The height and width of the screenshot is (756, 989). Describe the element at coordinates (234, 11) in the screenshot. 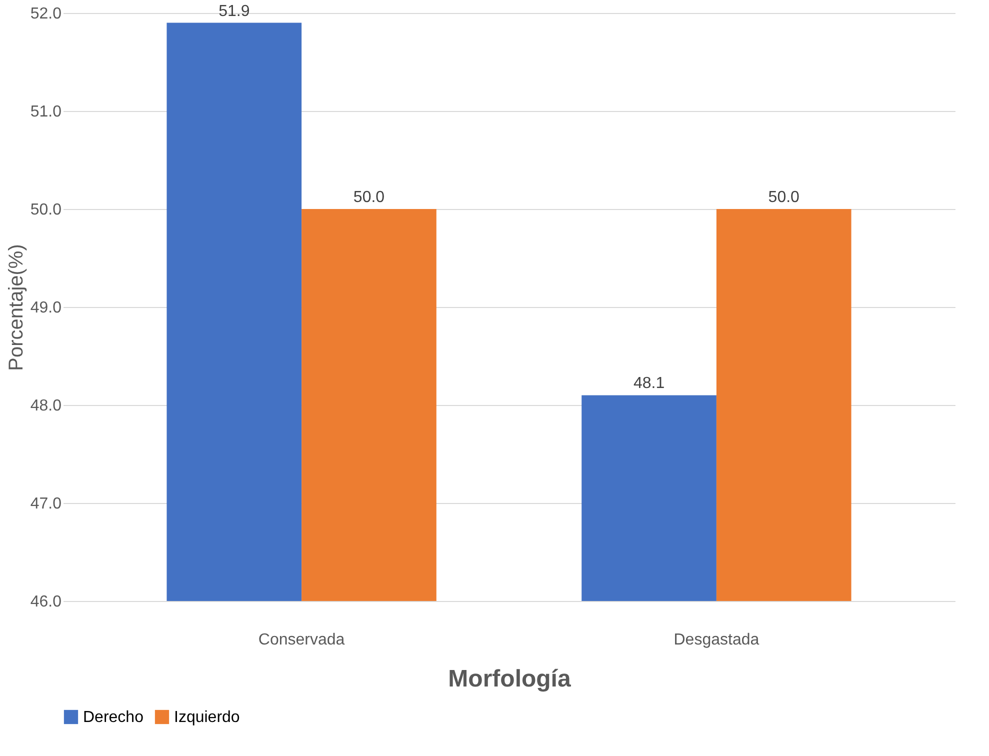

I see `text: 51.9` at that location.